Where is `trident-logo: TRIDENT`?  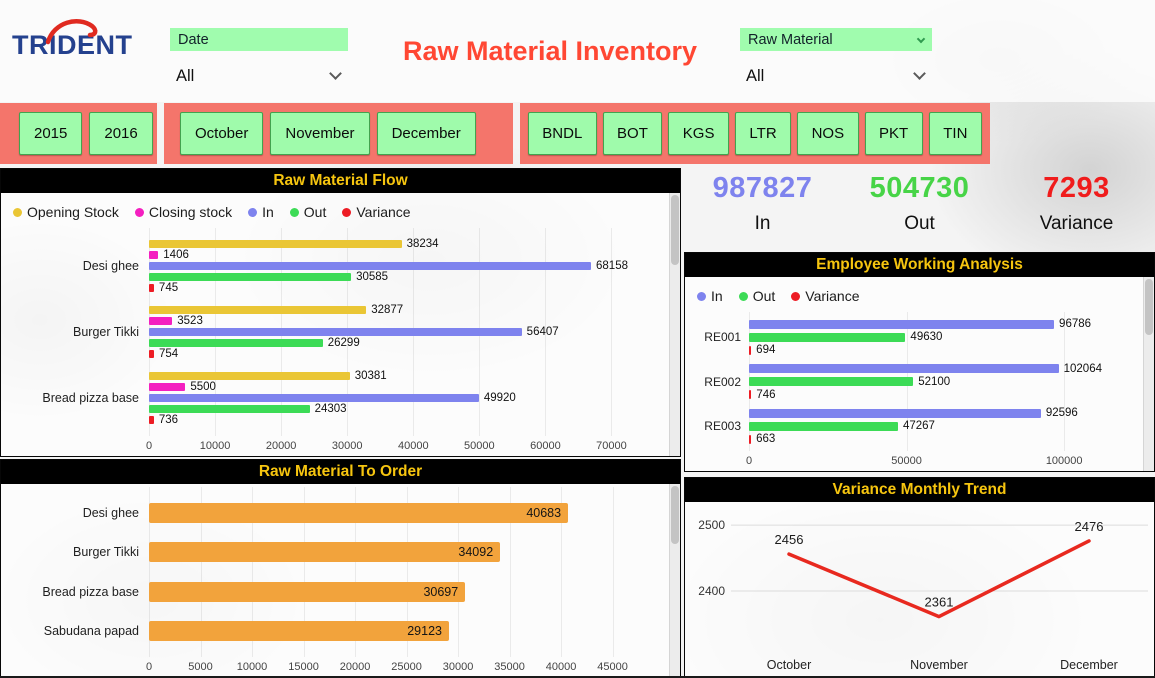 trident-logo: TRIDENT is located at coordinates (82, 48).